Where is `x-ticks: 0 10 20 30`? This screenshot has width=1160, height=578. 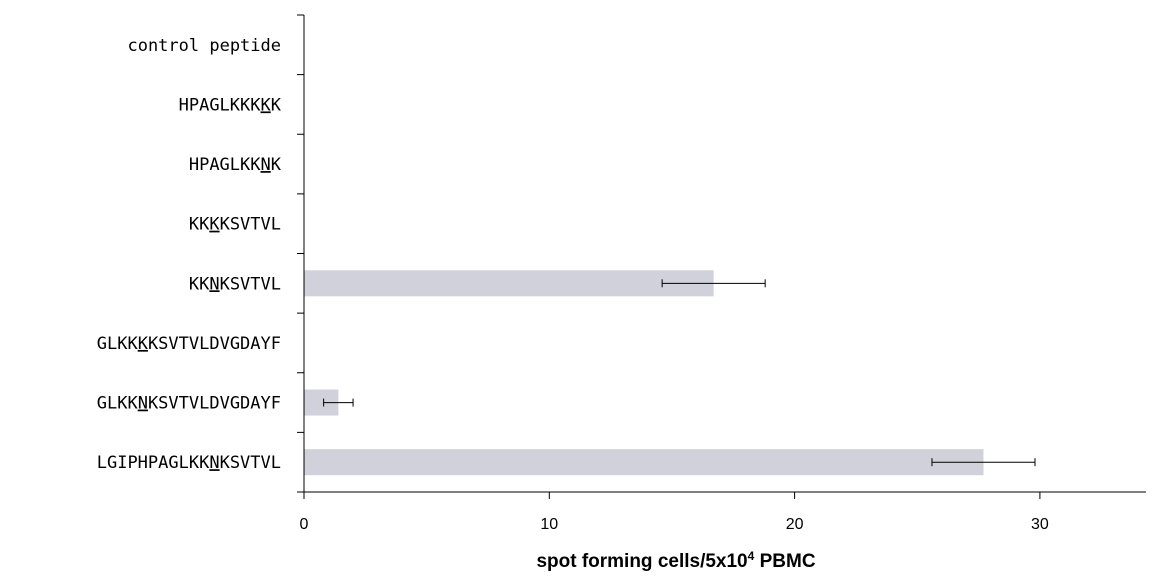 x-ticks: 0 10 20 30 is located at coordinates (674, 512).